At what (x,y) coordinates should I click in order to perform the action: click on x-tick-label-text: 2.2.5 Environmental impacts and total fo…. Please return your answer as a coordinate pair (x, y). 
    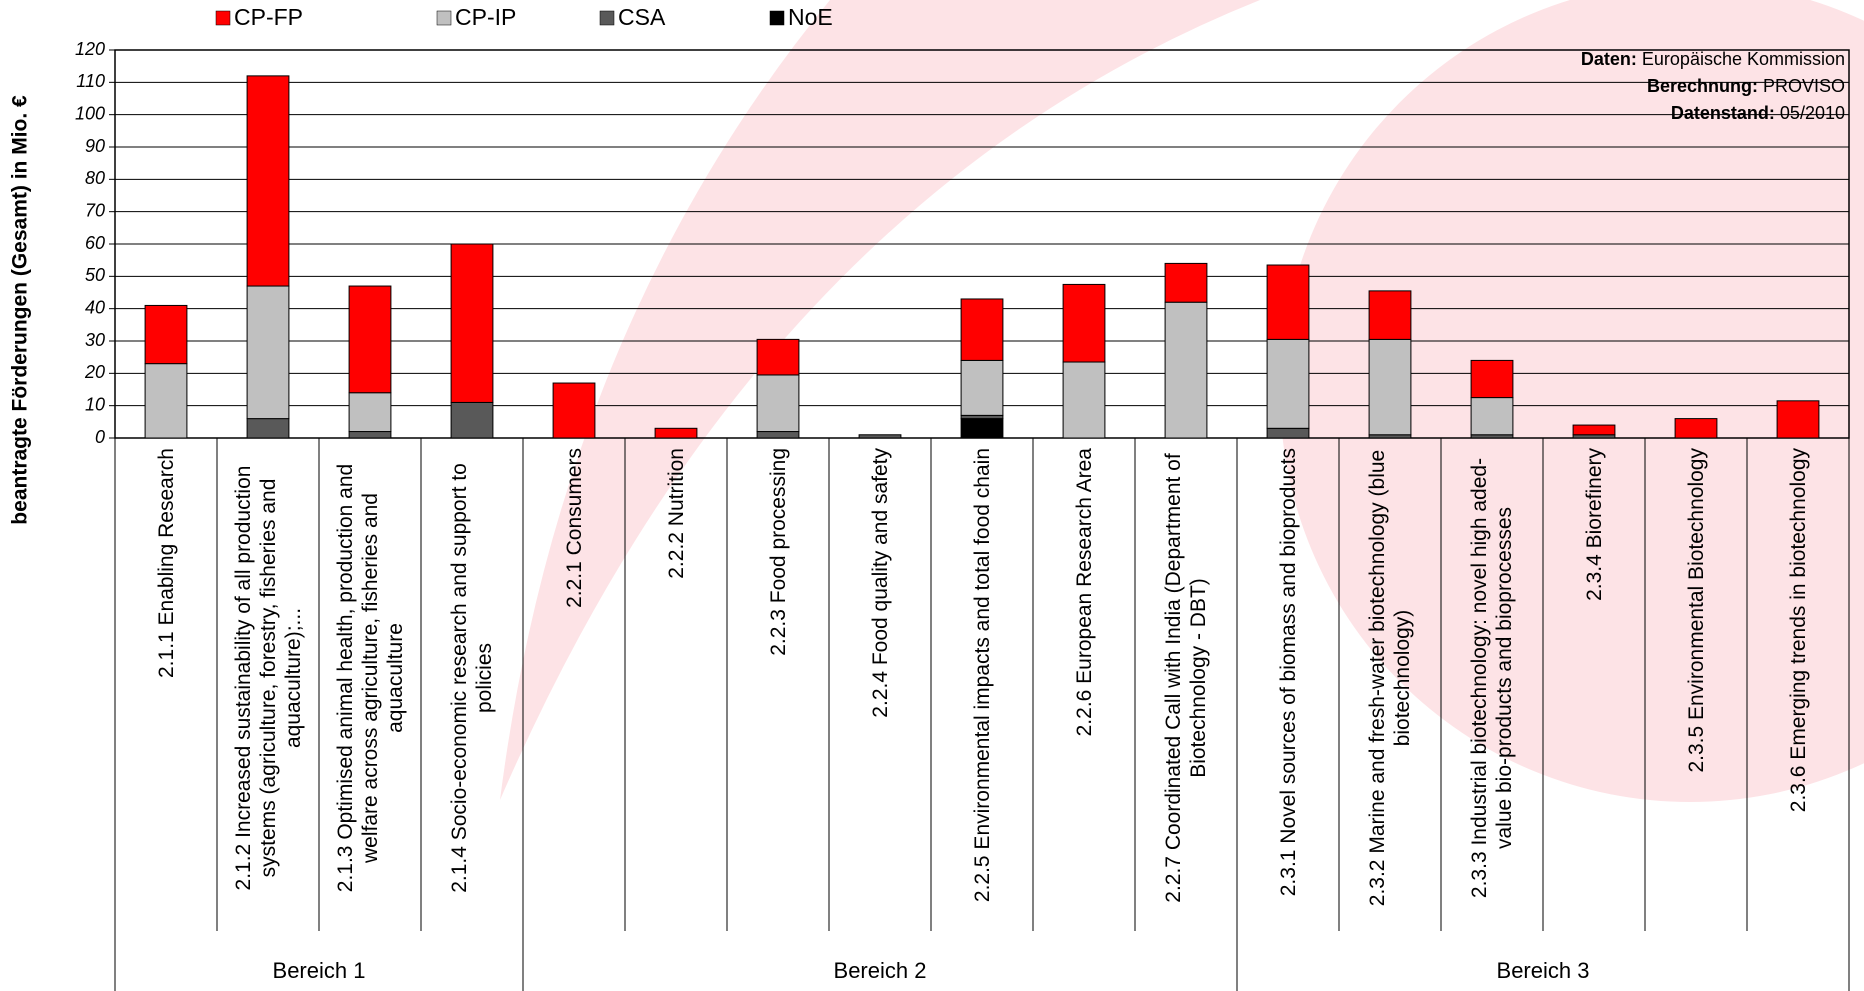
    Looking at the image, I should click on (982, 675).